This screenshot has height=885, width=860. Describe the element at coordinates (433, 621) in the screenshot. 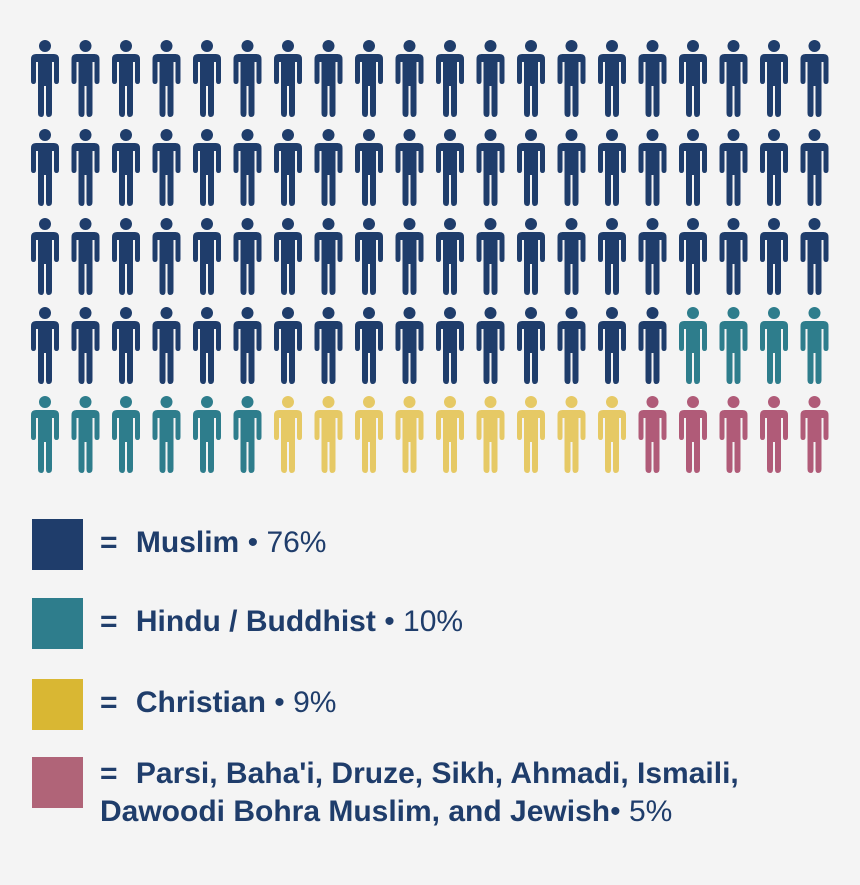

I see `legend-percent-hindu-buddhist: 10%` at that location.